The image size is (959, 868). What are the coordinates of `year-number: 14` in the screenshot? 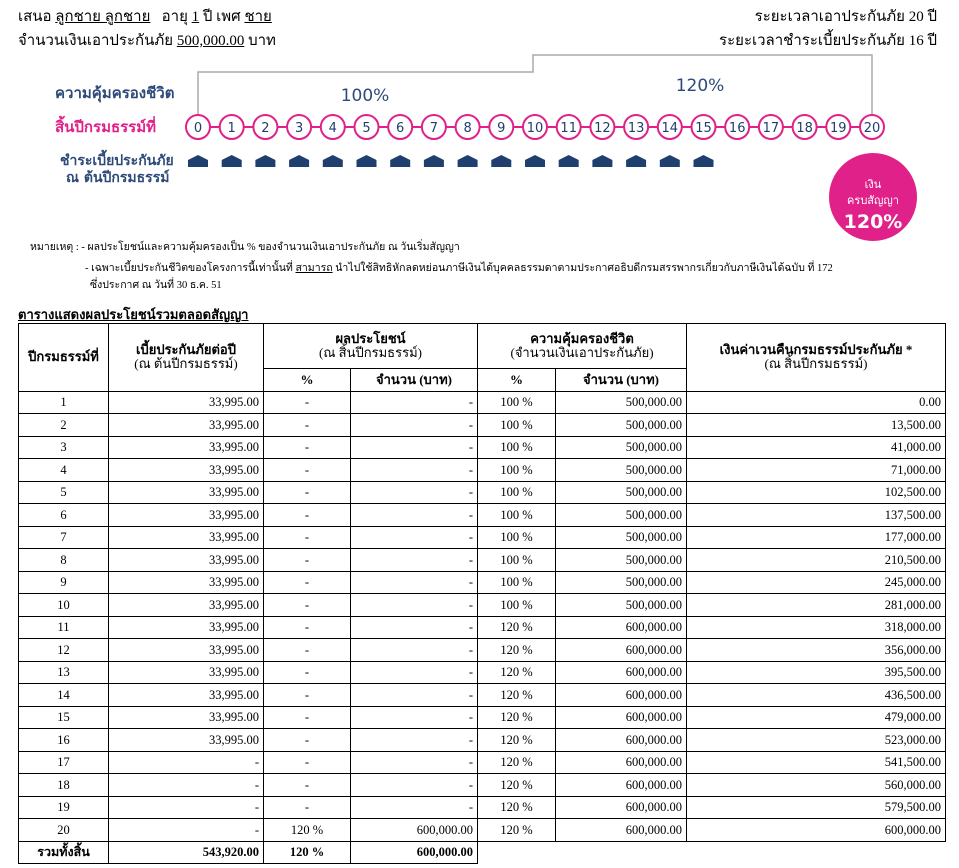 It's located at (670, 128).